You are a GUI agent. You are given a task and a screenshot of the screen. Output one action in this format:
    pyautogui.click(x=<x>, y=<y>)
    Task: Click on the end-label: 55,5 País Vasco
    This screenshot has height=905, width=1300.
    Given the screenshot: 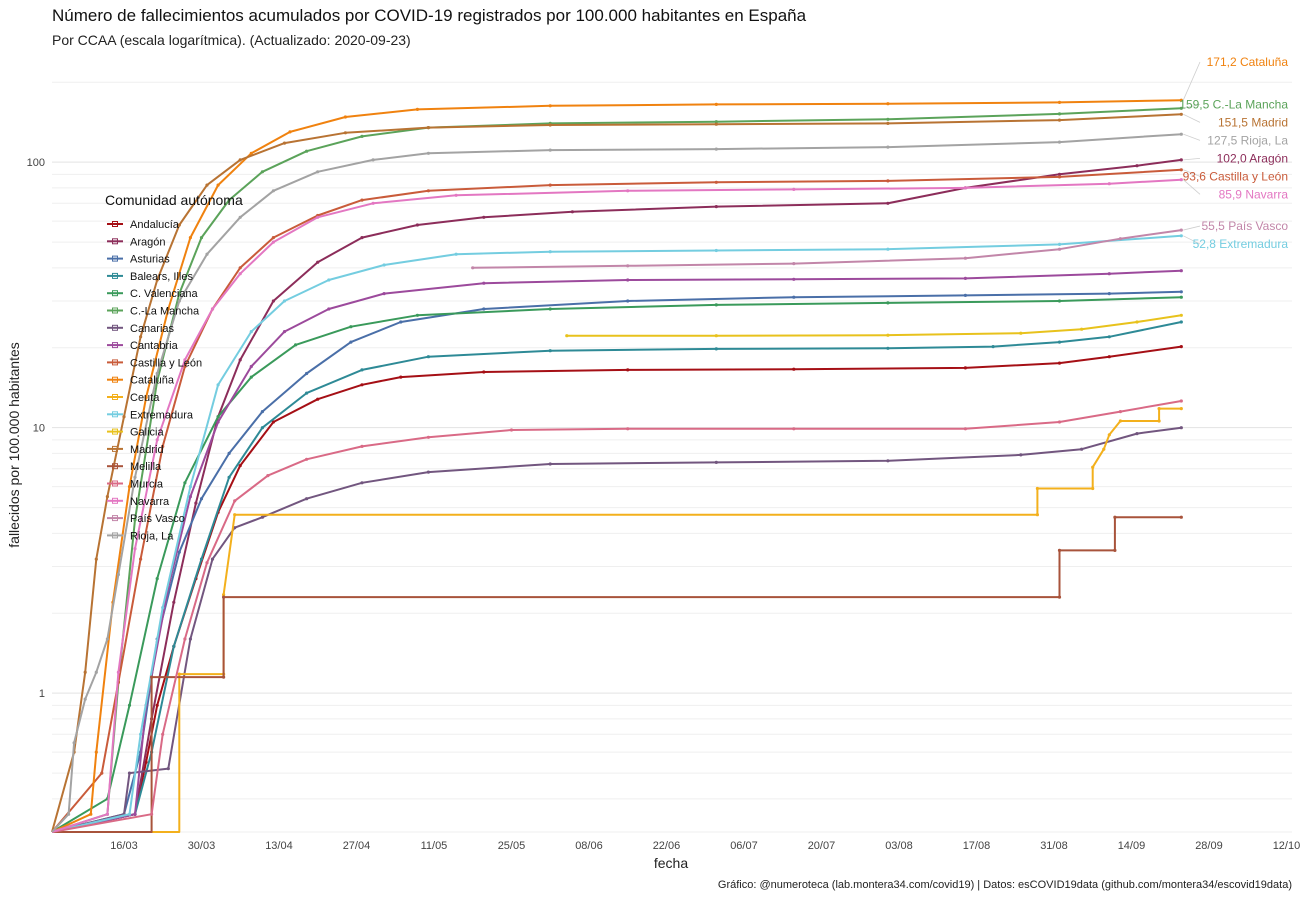 What is the action you would take?
    pyautogui.click(x=1245, y=226)
    